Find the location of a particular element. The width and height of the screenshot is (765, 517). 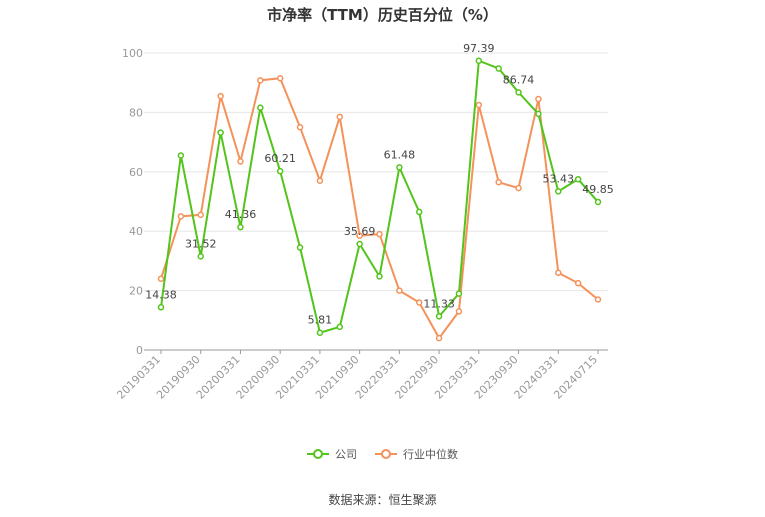

y-tick-label: 80 is located at coordinates (136, 112).